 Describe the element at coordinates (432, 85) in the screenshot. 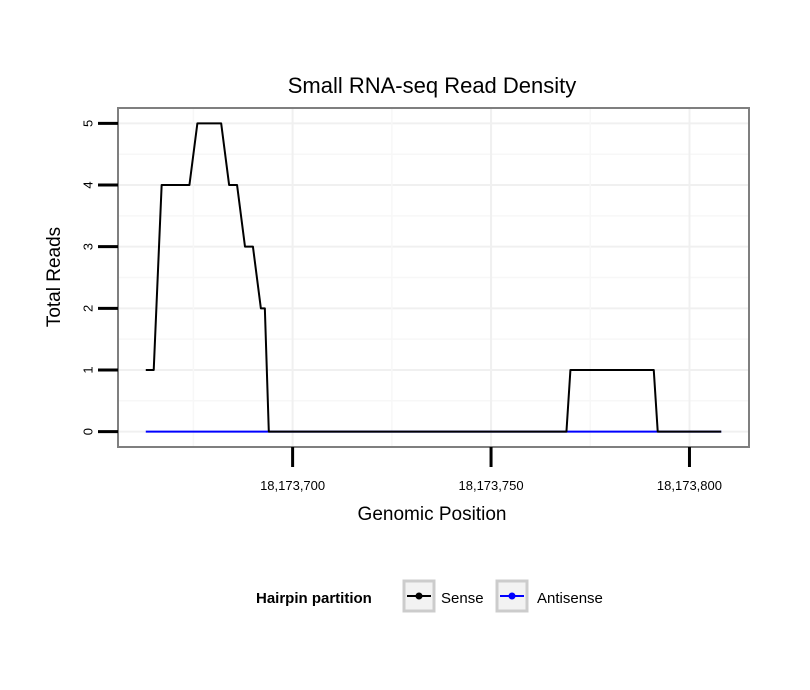

I see `chart-title: Small RNA-seq Read Density` at that location.